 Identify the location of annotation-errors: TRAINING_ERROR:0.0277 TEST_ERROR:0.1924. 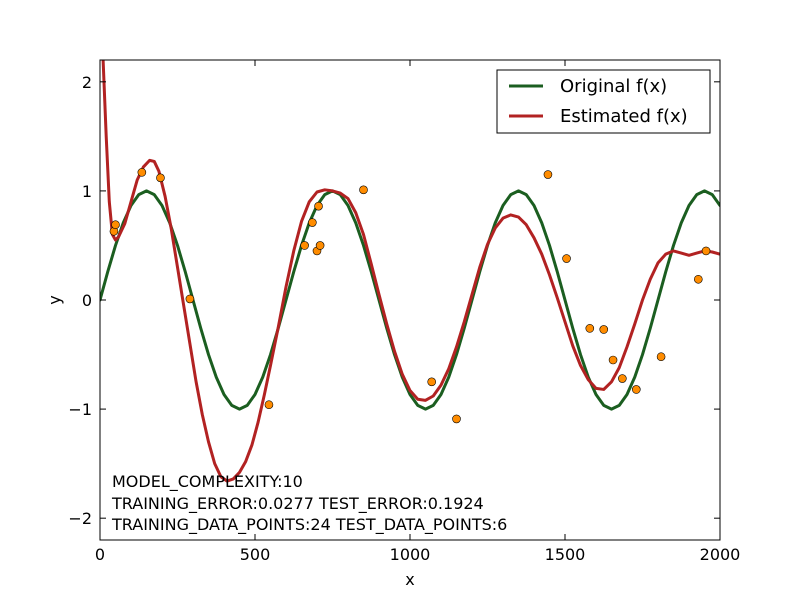
(297, 504).